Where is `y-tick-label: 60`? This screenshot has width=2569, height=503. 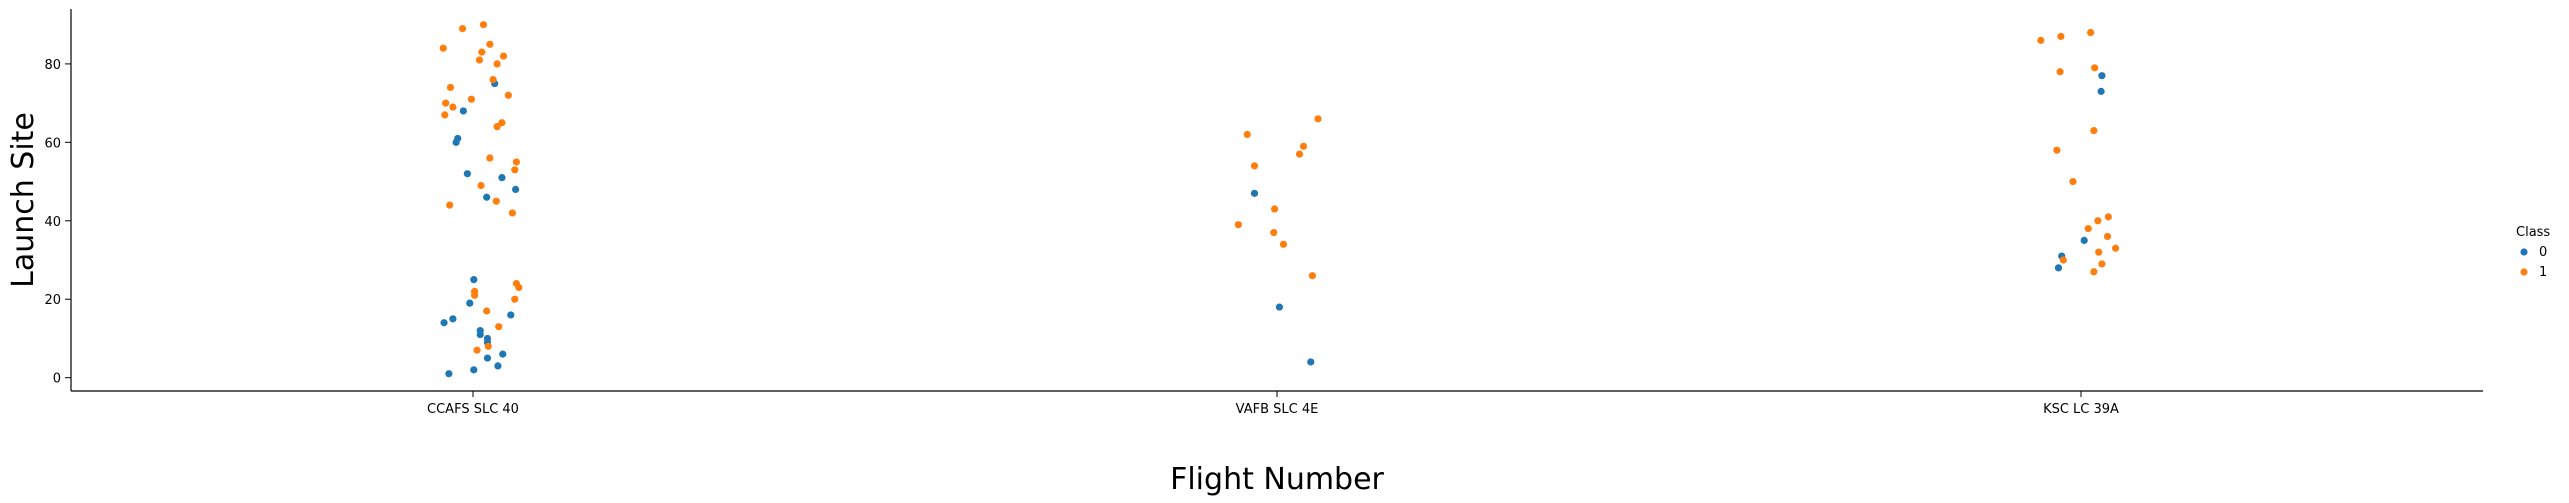 y-tick-label: 60 is located at coordinates (52, 143).